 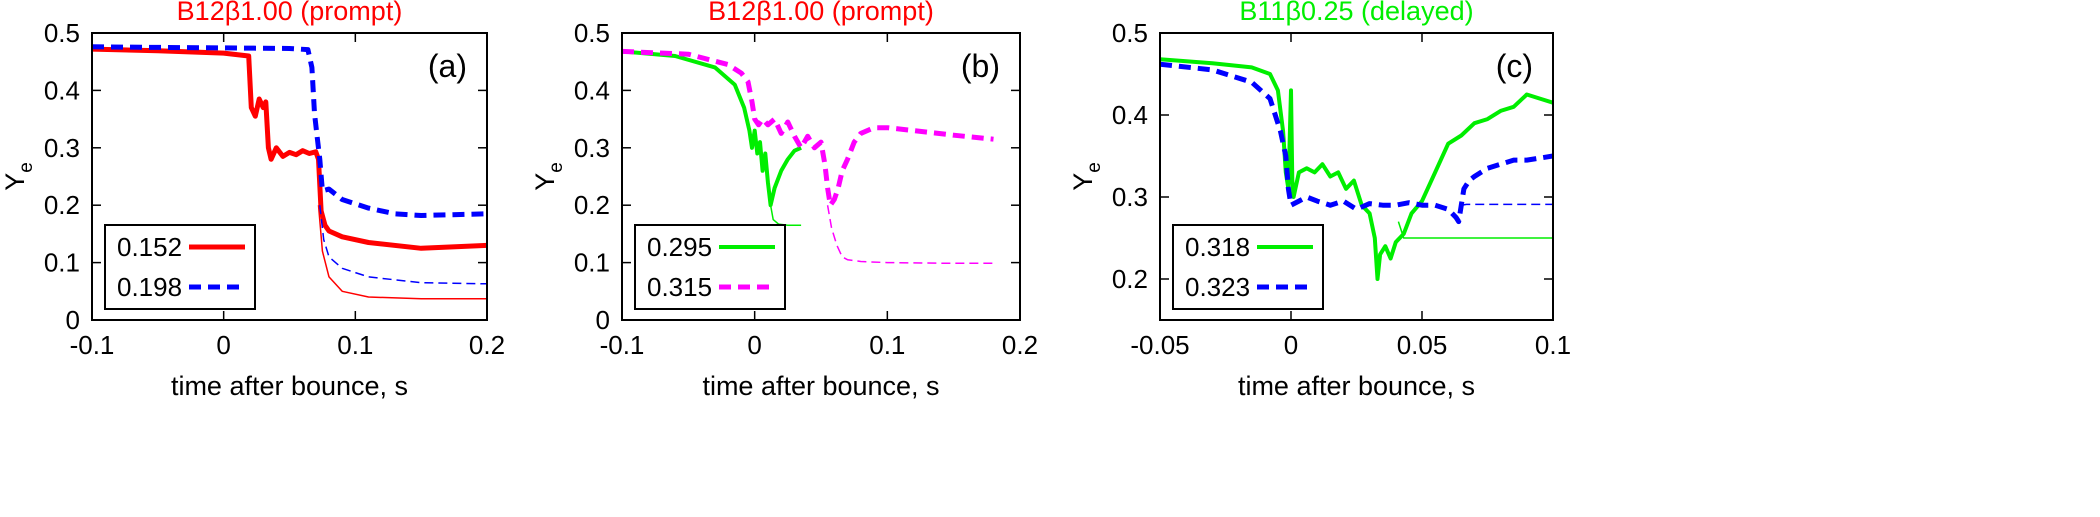 I want to click on chart-title: B11β0.25 (delayed), so click(x=1356, y=13).